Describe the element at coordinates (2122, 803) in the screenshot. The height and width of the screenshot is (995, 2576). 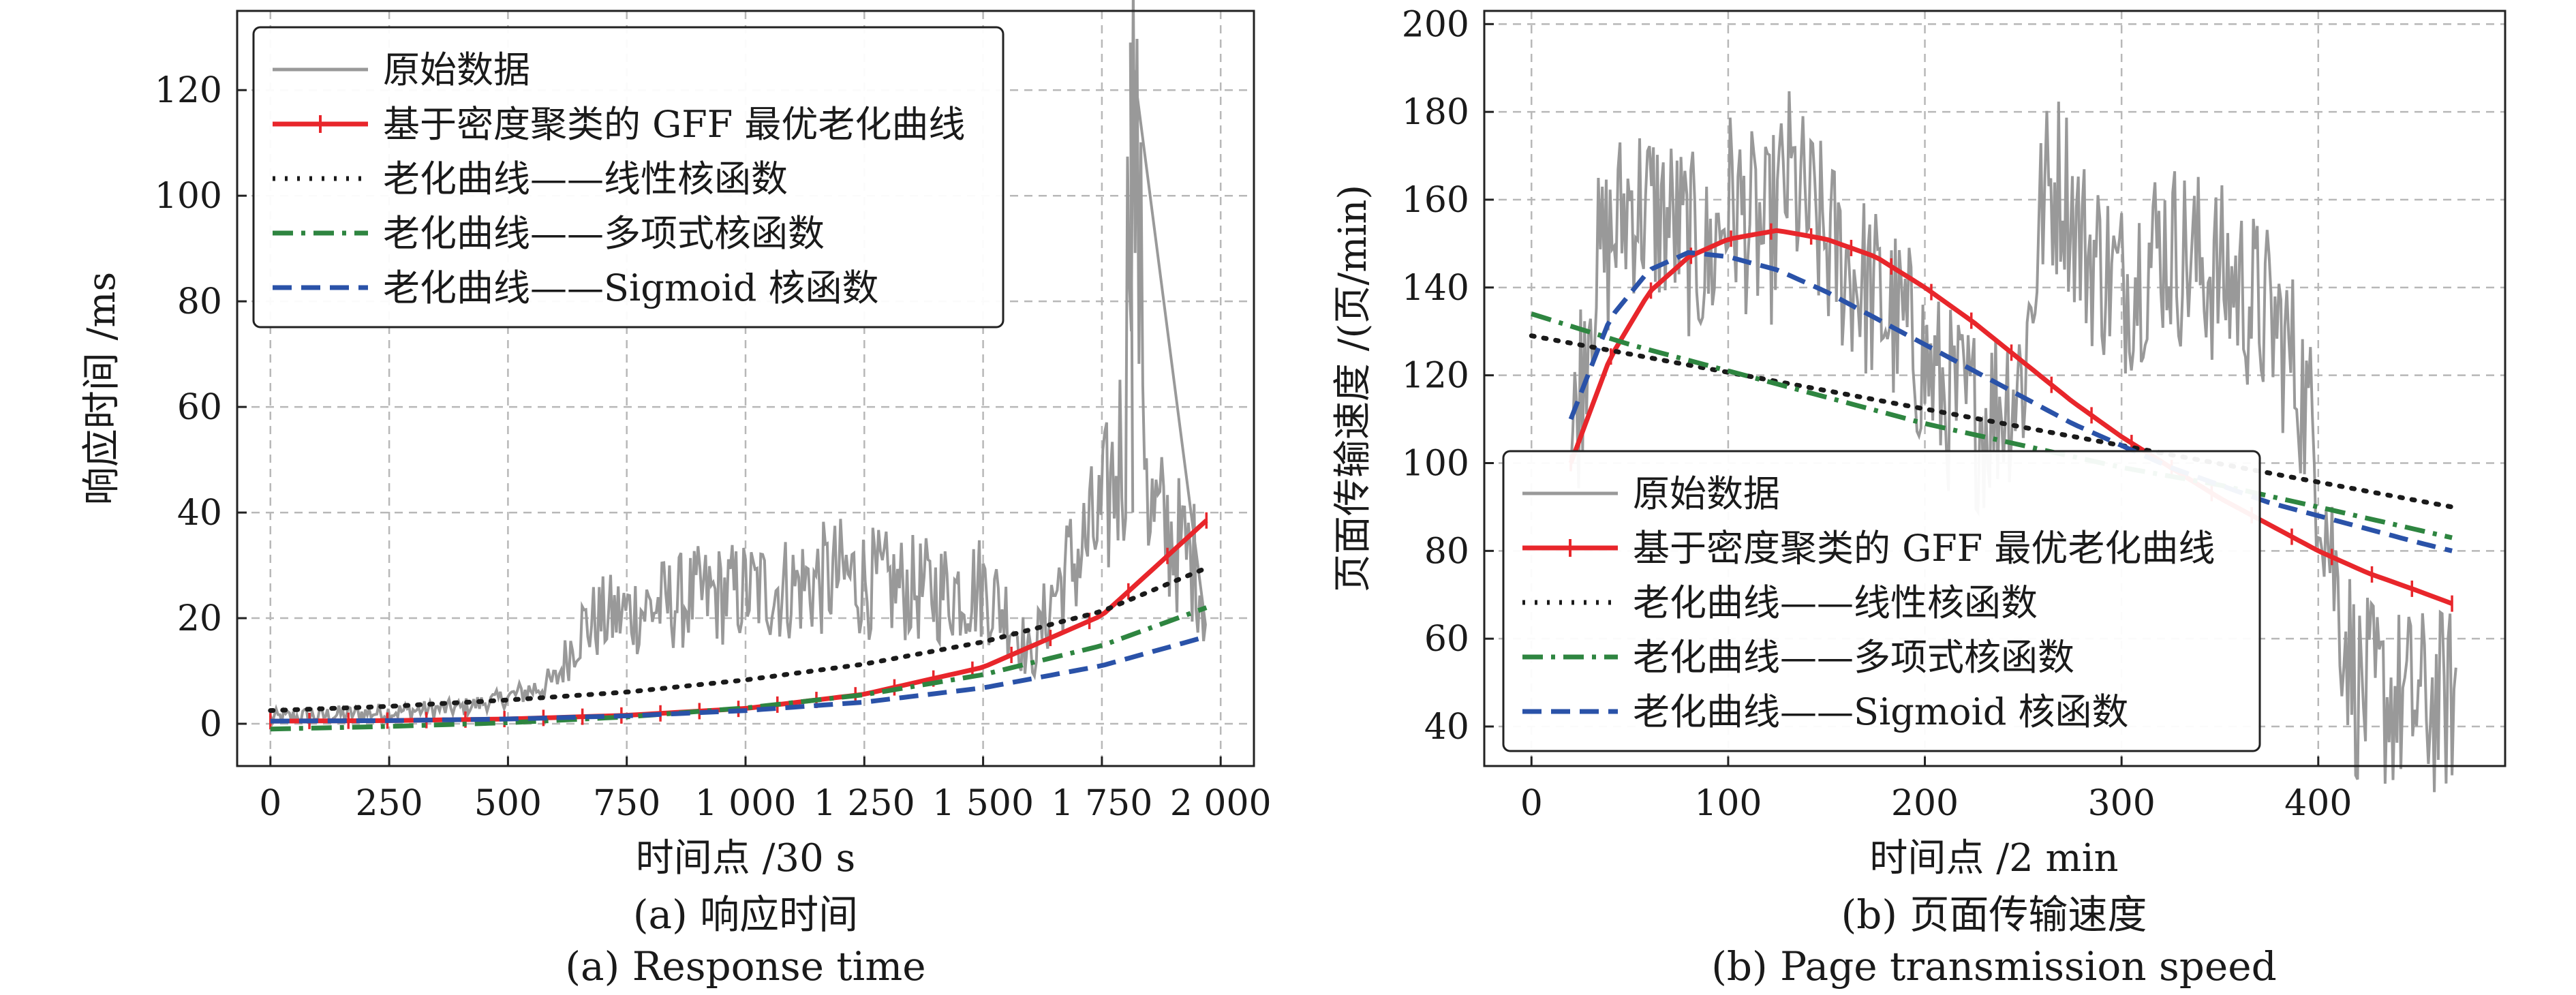
I see `x-tick-label: 300` at that location.